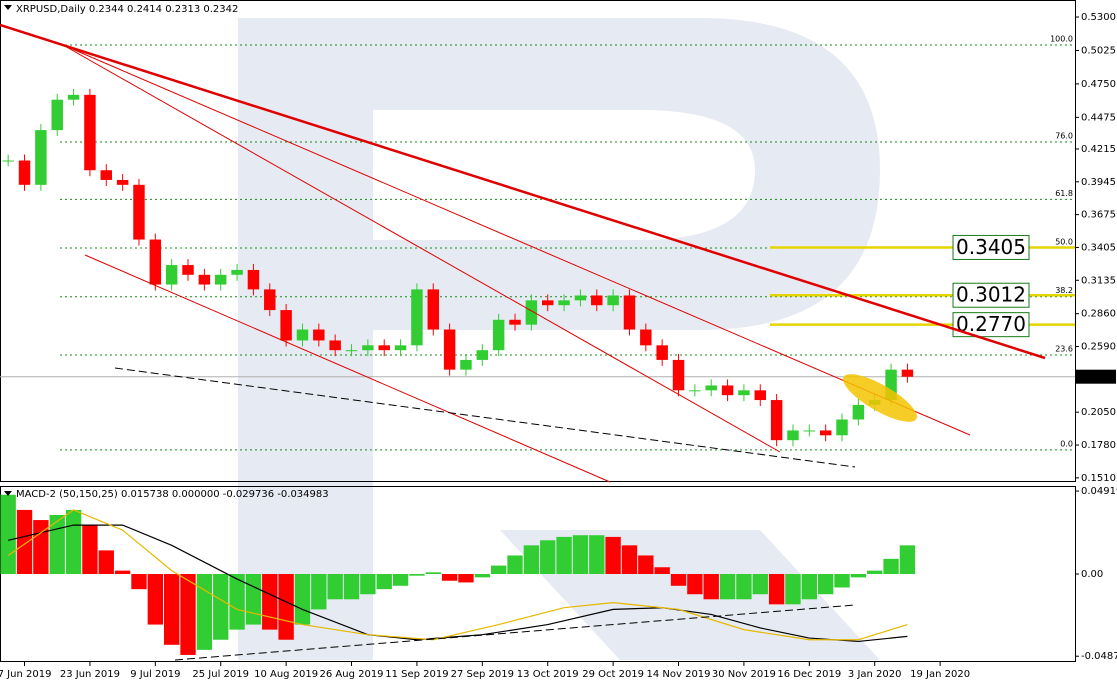 This screenshot has width=1117, height=684. I want to click on x-tick-label: 16 Dec 2019, so click(809, 674).